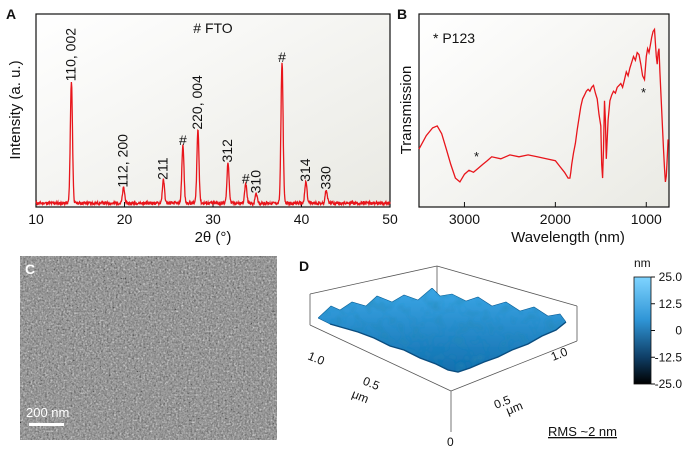 This screenshot has height=459, width=700. Describe the element at coordinates (316, 358) in the screenshot. I see `afm-left-tick-1: 1.0` at that location.